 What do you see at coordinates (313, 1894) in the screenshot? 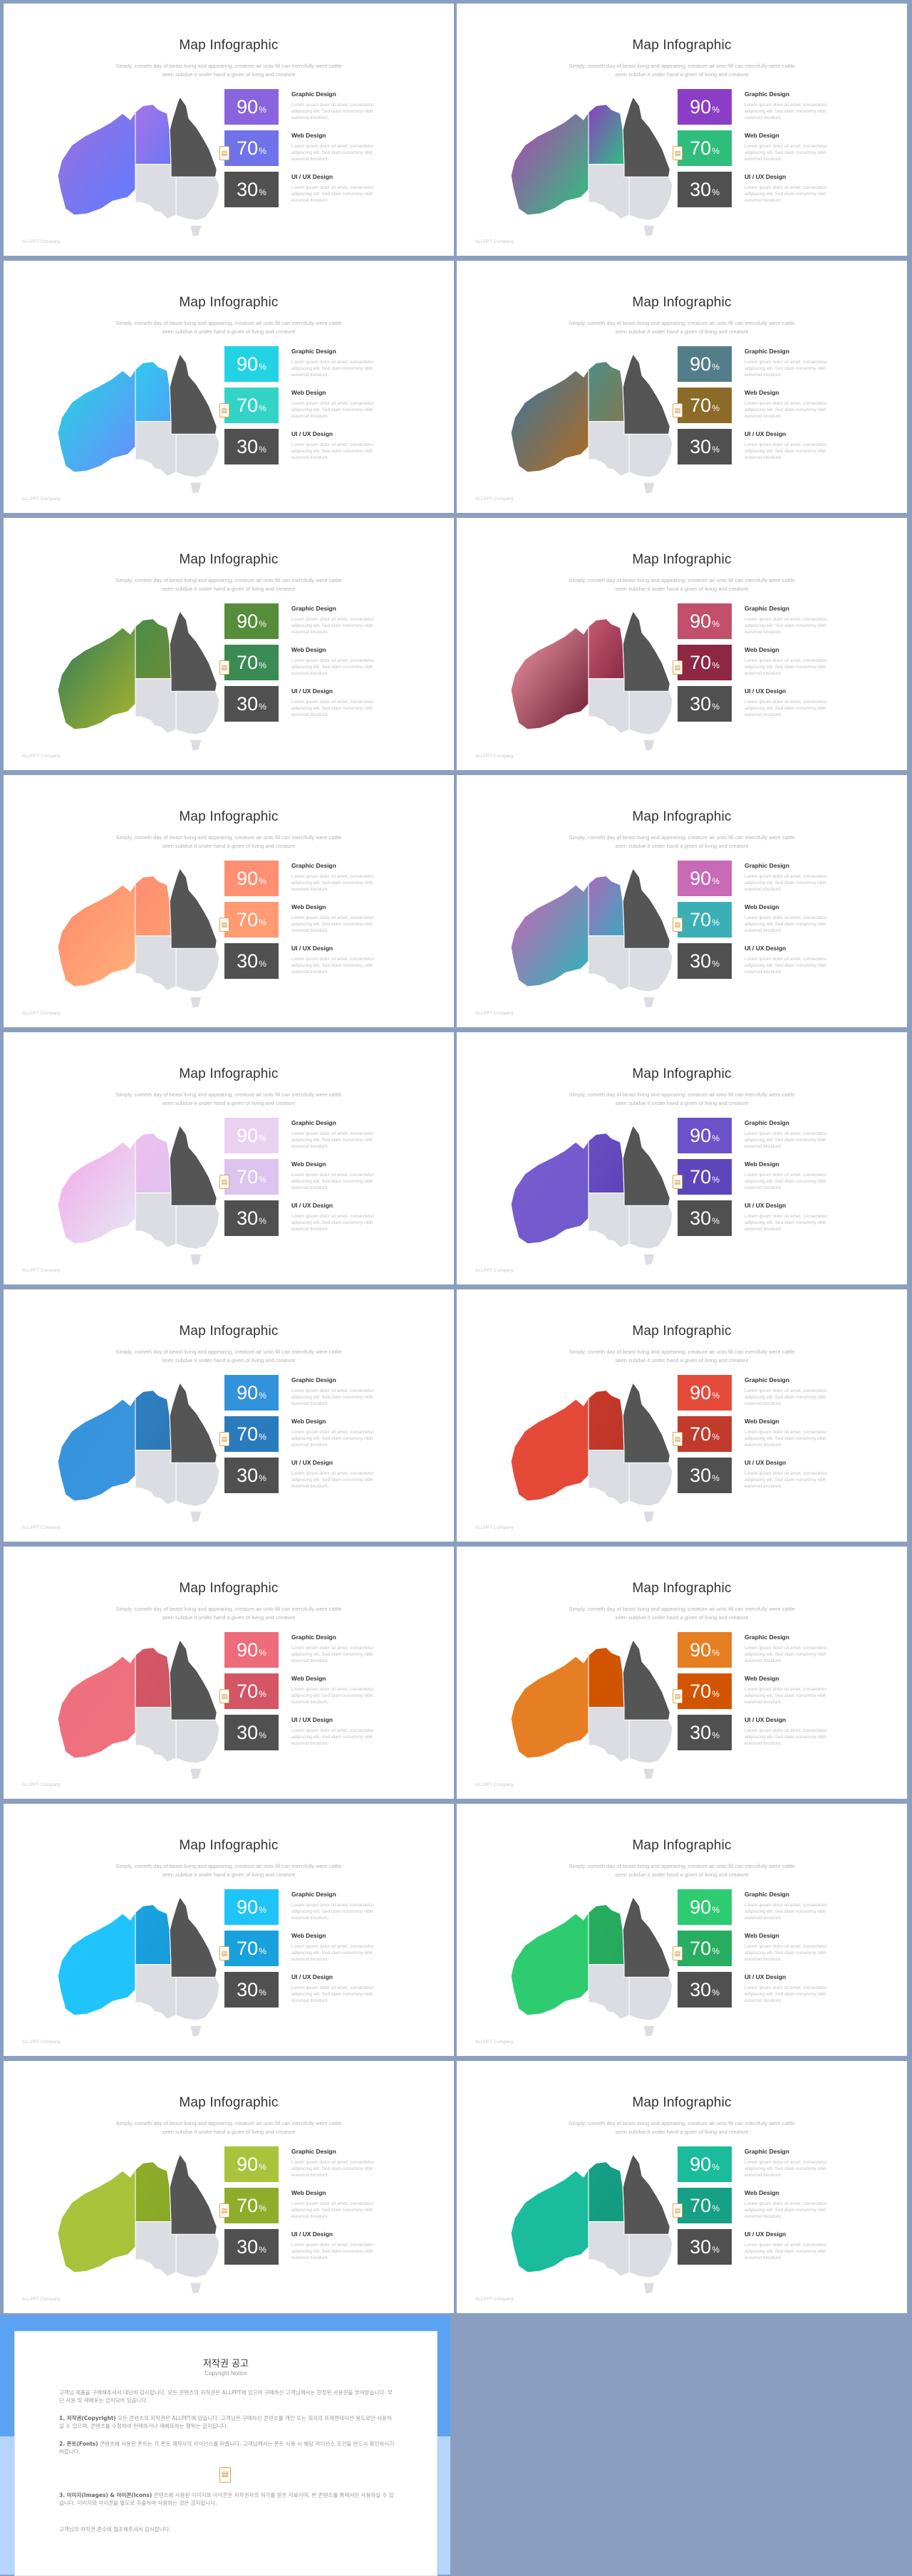
I see `item-heading: Graphic Design` at bounding box center [313, 1894].